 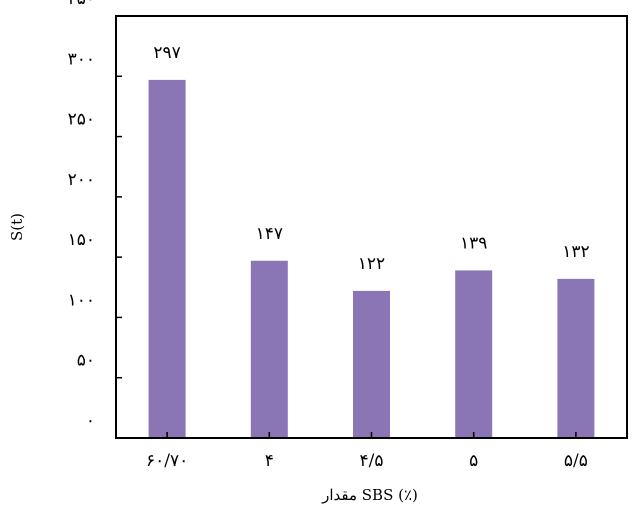 I want to click on x-axis-ticks: ۶۰/۷۰ ۴ ۴/۵ ۵ ۵/۵, so click(x=367, y=451).